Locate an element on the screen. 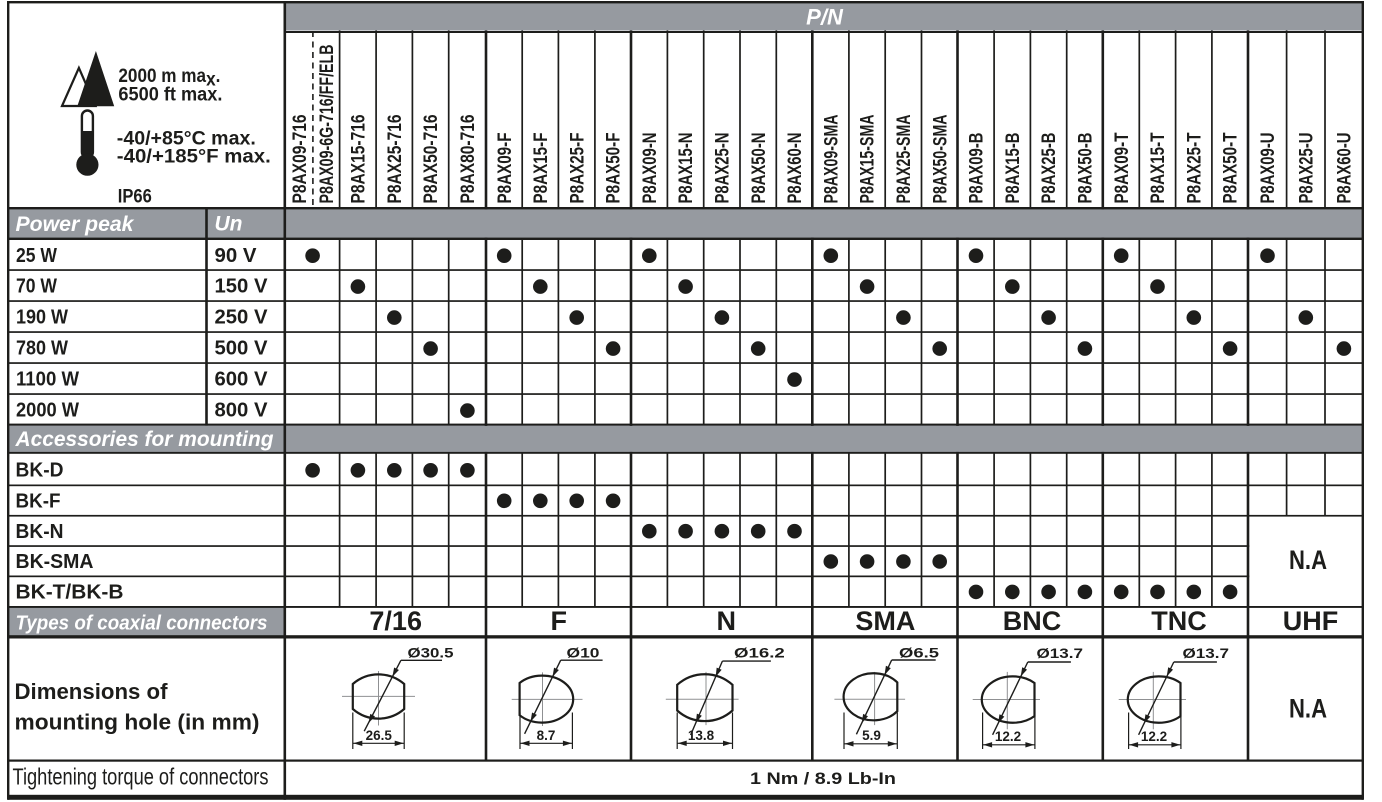 Image resolution: width=1382 pixels, height=802 pixels. svg-text: P8AX09-B is located at coordinates (977, 168).